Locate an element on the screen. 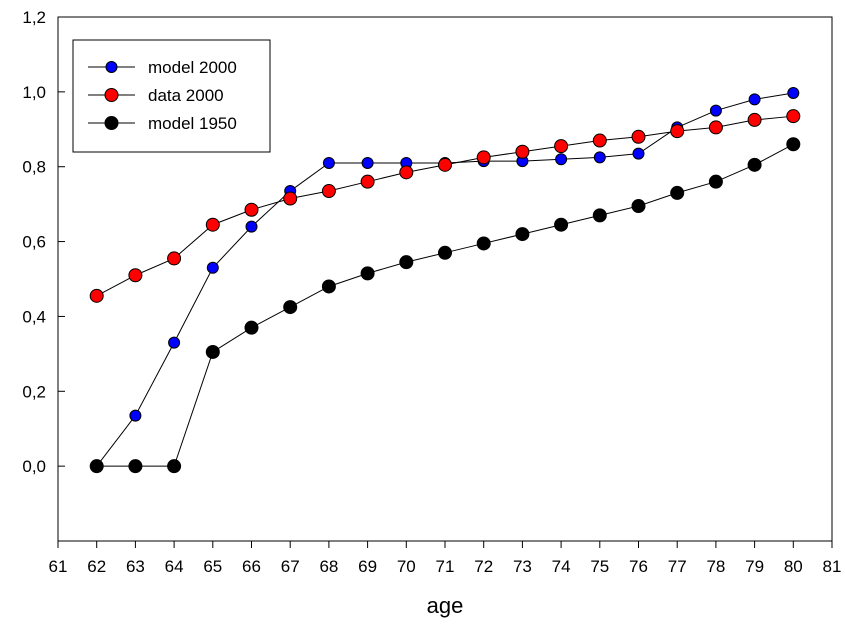  legend-label: model 2000 is located at coordinates (192, 67).